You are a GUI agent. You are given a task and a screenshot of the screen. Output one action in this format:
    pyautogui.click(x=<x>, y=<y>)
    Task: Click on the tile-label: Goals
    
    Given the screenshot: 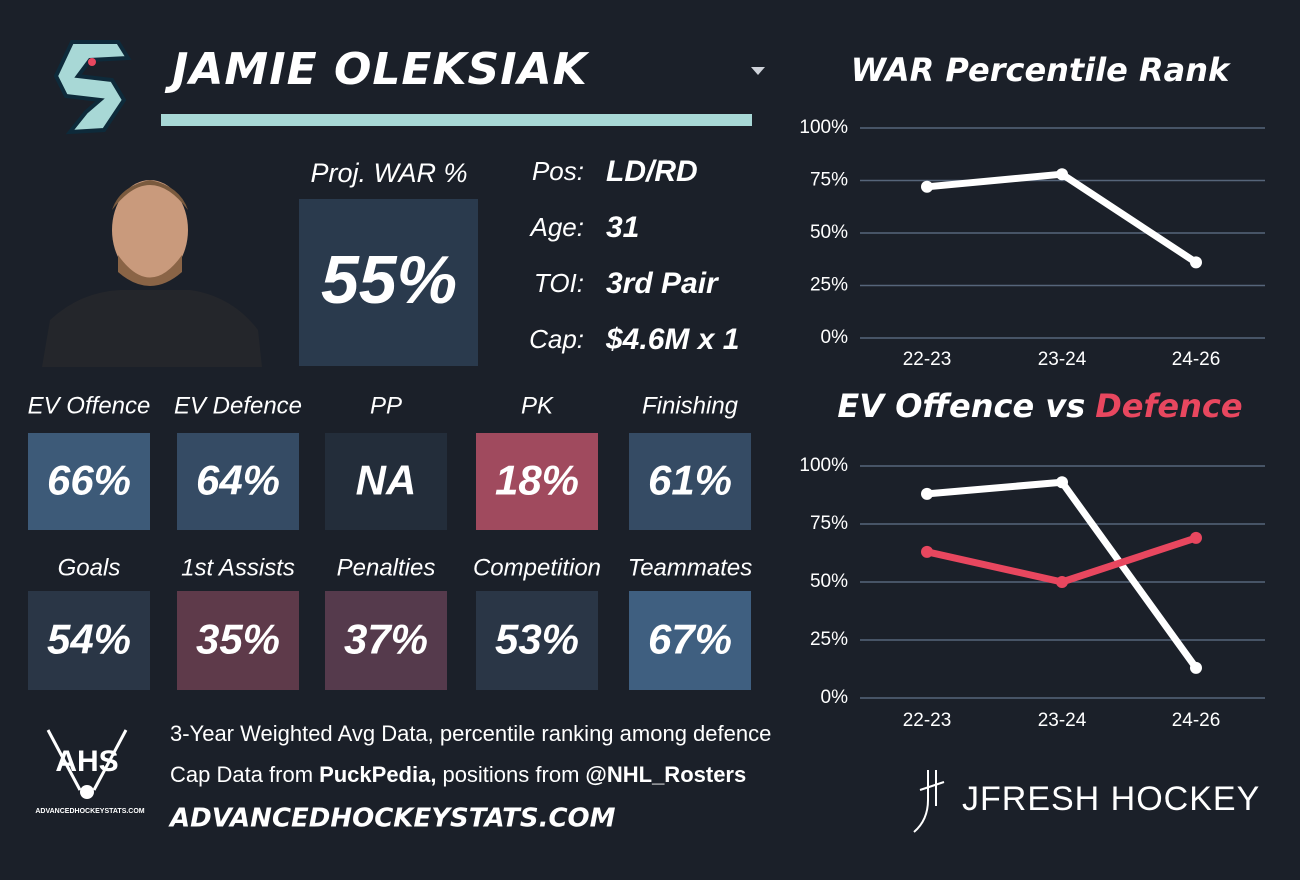 What is the action you would take?
    pyautogui.click(x=89, y=567)
    